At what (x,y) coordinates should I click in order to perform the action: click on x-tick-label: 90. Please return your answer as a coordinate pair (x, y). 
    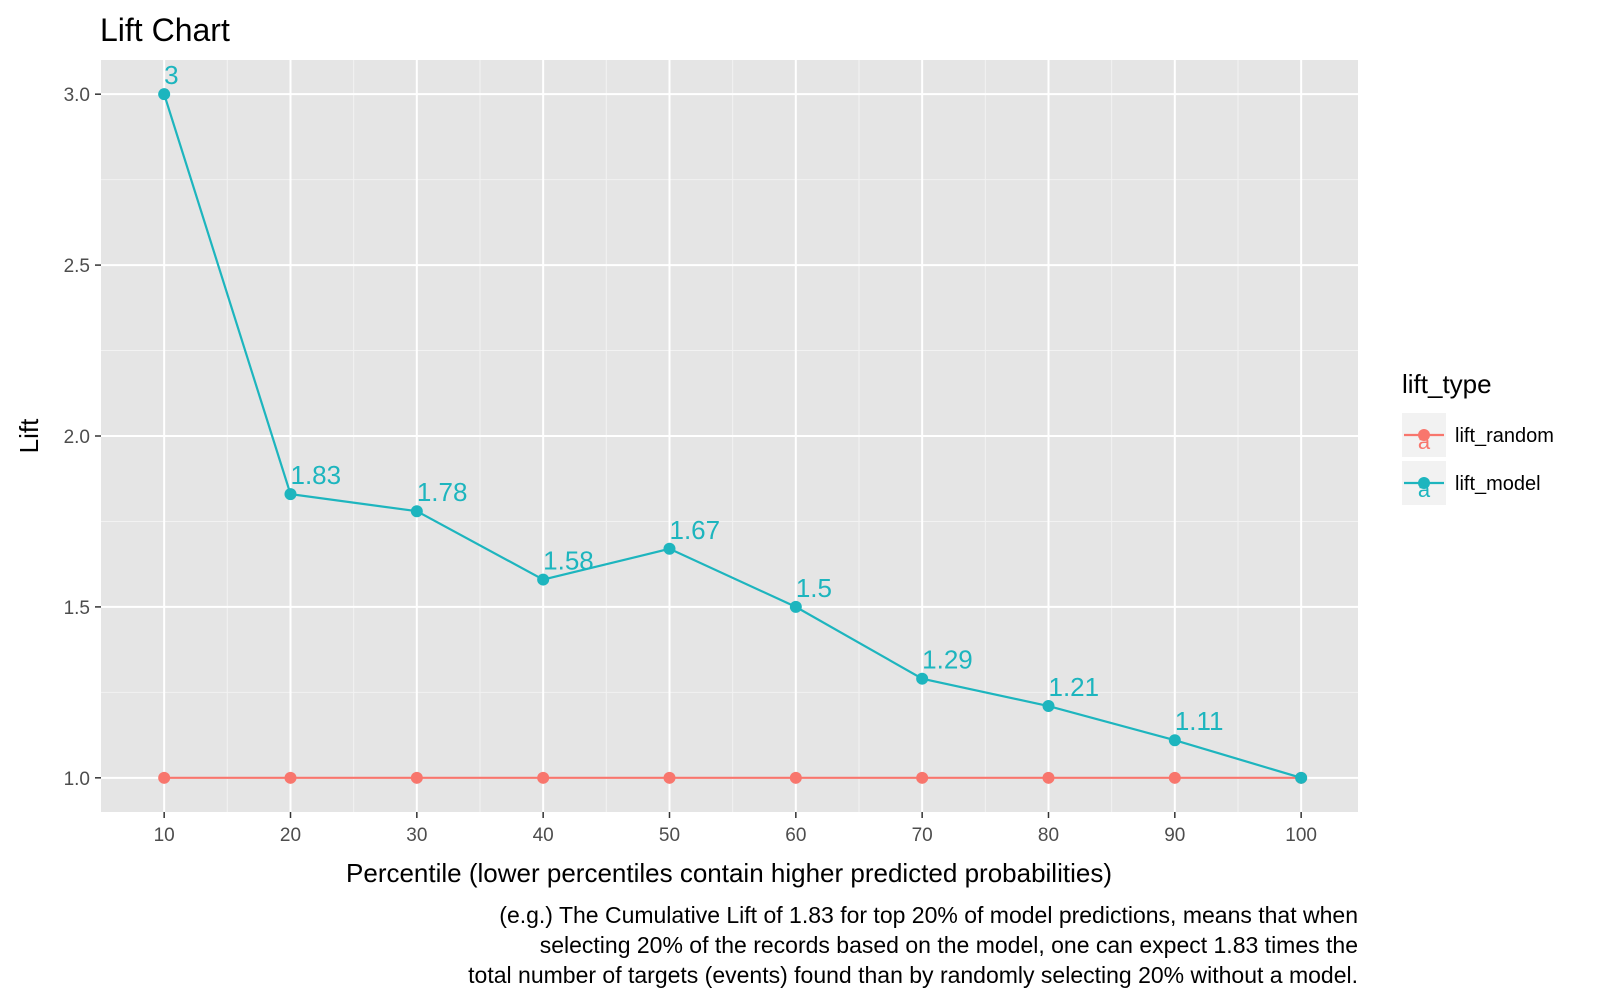
    Looking at the image, I should click on (1174, 835).